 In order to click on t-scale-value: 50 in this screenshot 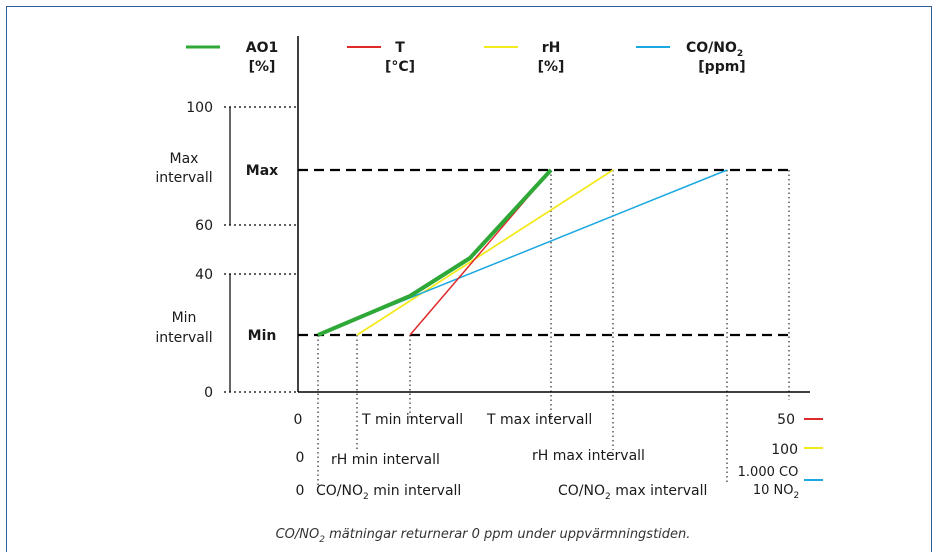, I will do `click(786, 420)`.